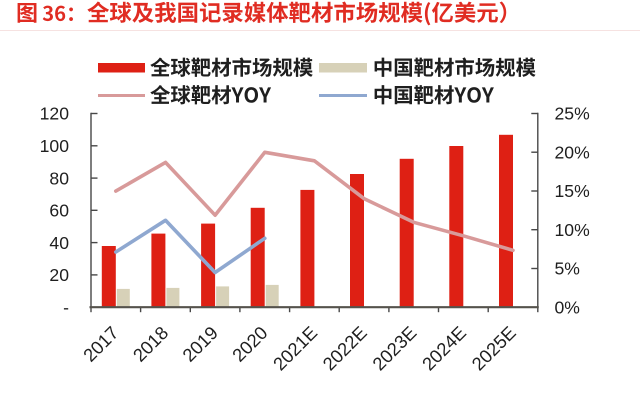 The height and width of the screenshot is (400, 640). What do you see at coordinates (568, 269) in the screenshot?
I see `svg-text: 5%` at bounding box center [568, 269].